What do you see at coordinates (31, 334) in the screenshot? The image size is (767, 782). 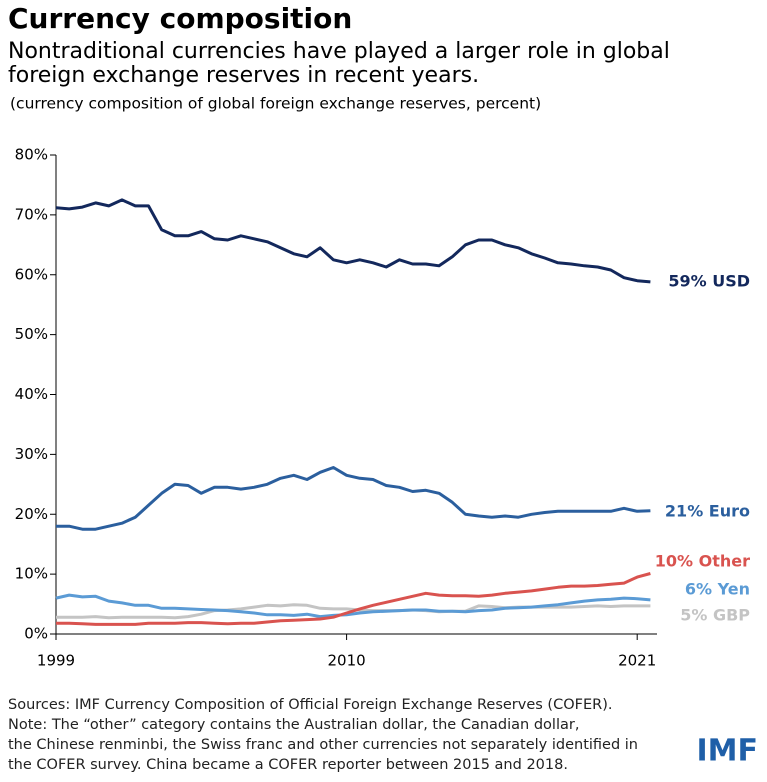 I see `y-tick-label: 50%` at bounding box center [31, 334].